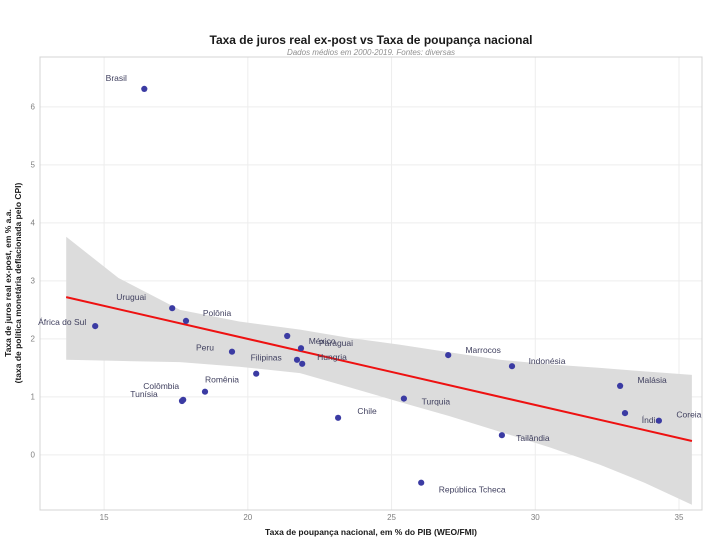  I want to click on point-label-uruguai: Uruguai, so click(131, 297).